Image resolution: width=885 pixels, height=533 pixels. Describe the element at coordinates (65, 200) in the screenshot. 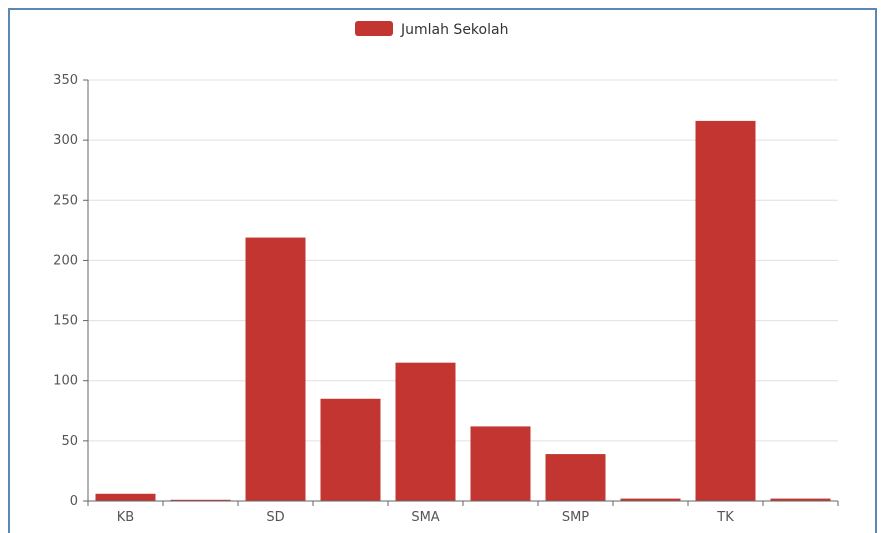

I see `y-tick-label: 250` at that location.